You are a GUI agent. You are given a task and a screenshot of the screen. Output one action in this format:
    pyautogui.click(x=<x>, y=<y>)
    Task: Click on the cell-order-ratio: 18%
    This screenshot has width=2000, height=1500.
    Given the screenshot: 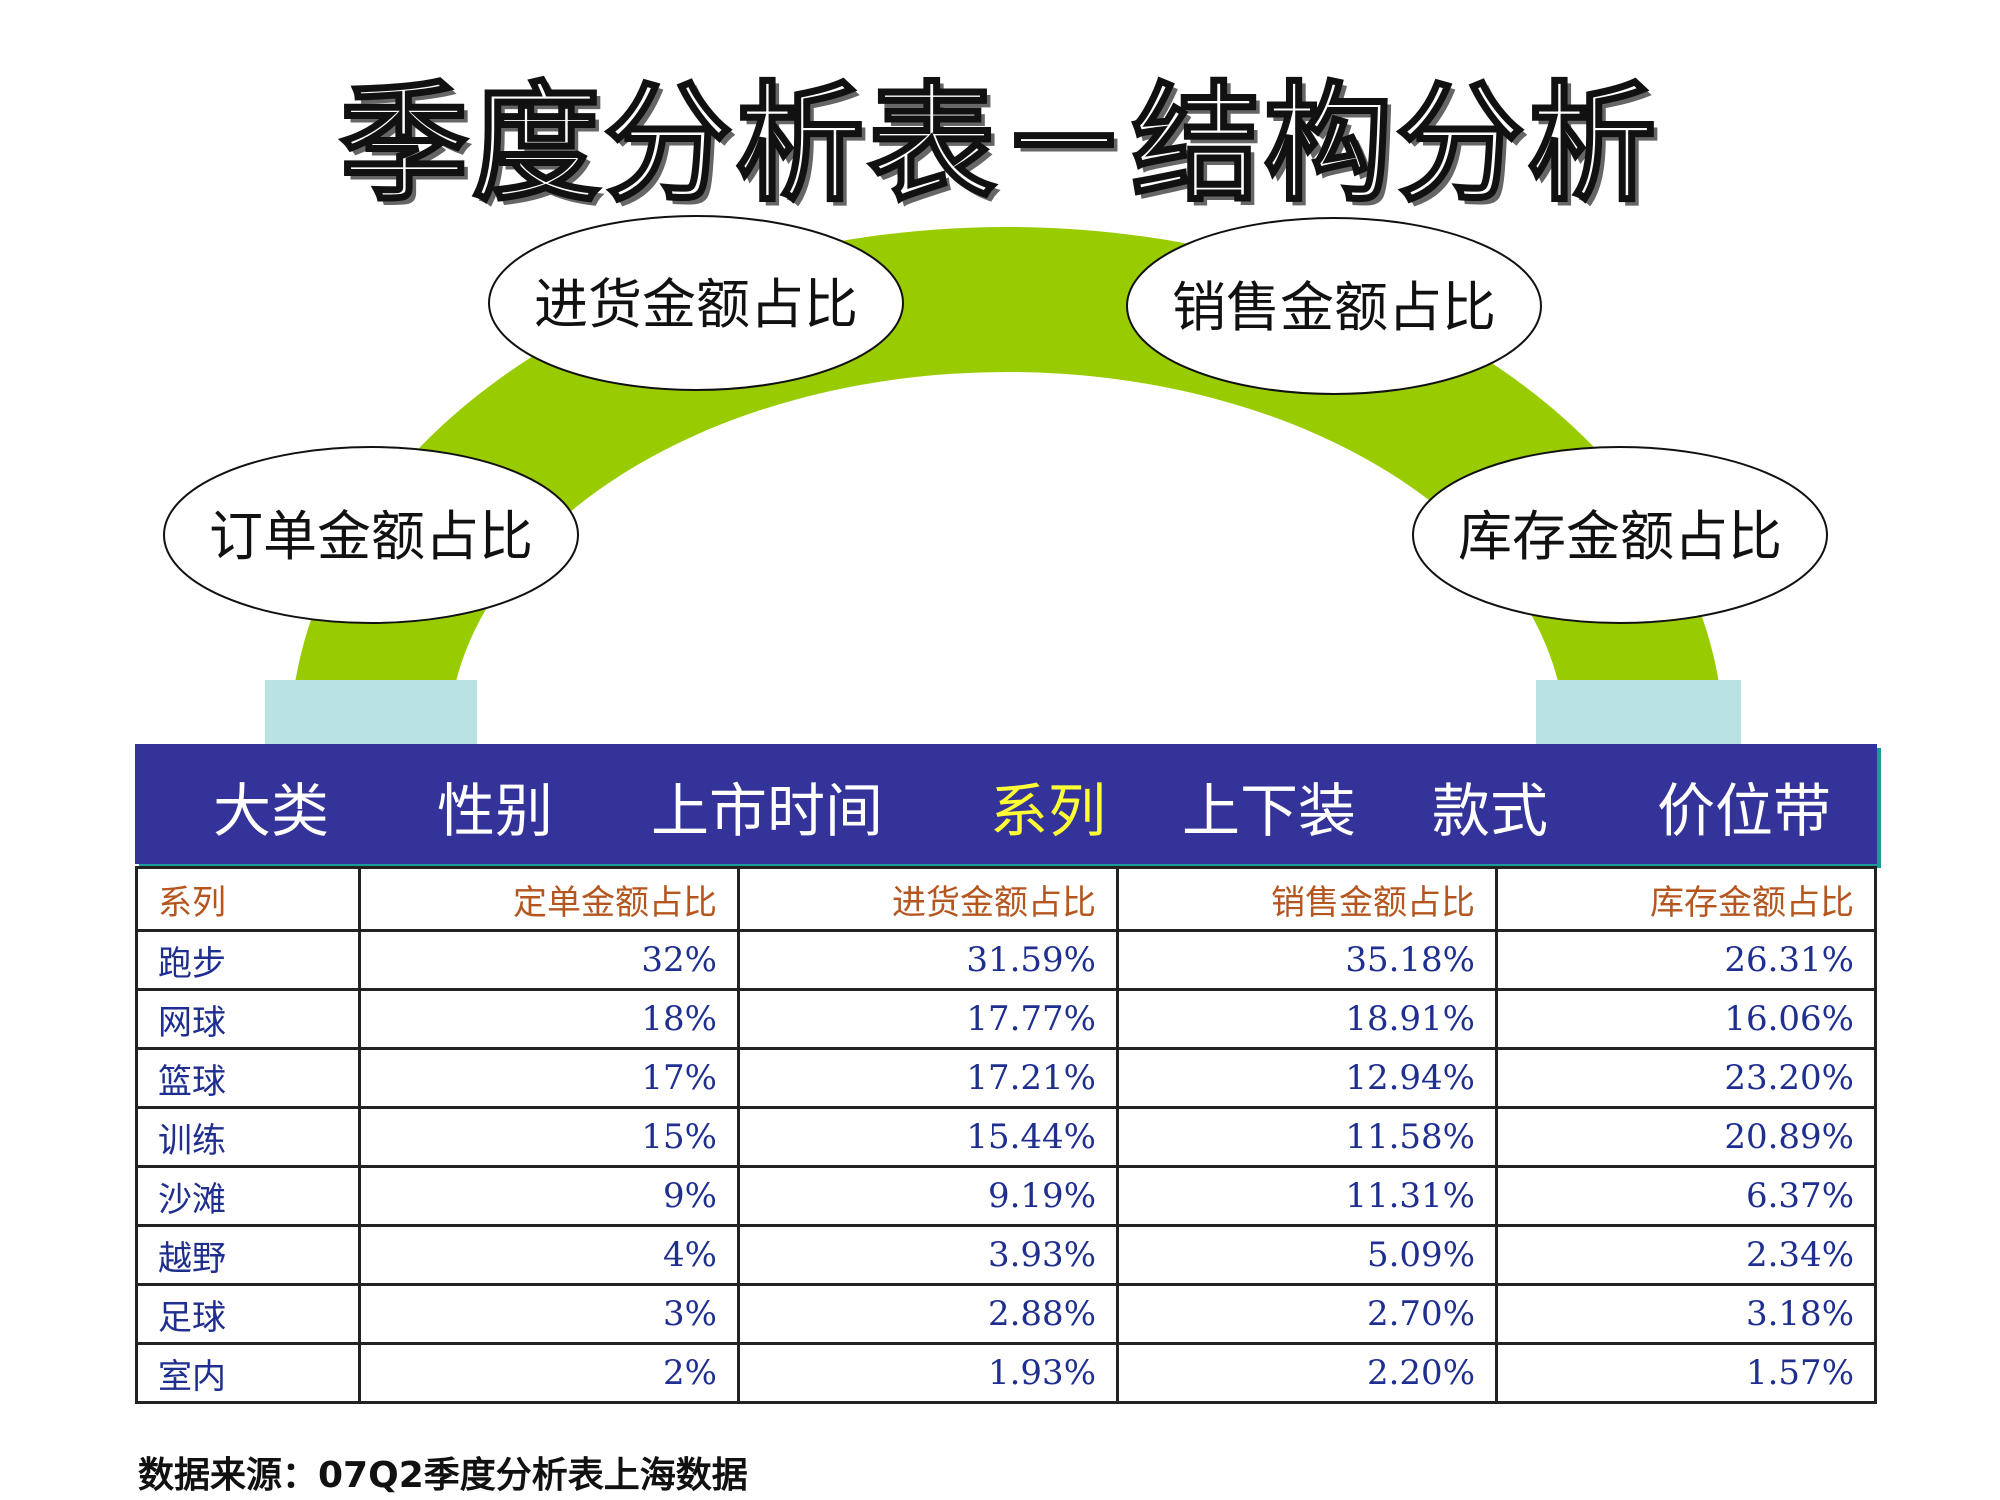 What is the action you would take?
    pyautogui.click(x=549, y=1019)
    